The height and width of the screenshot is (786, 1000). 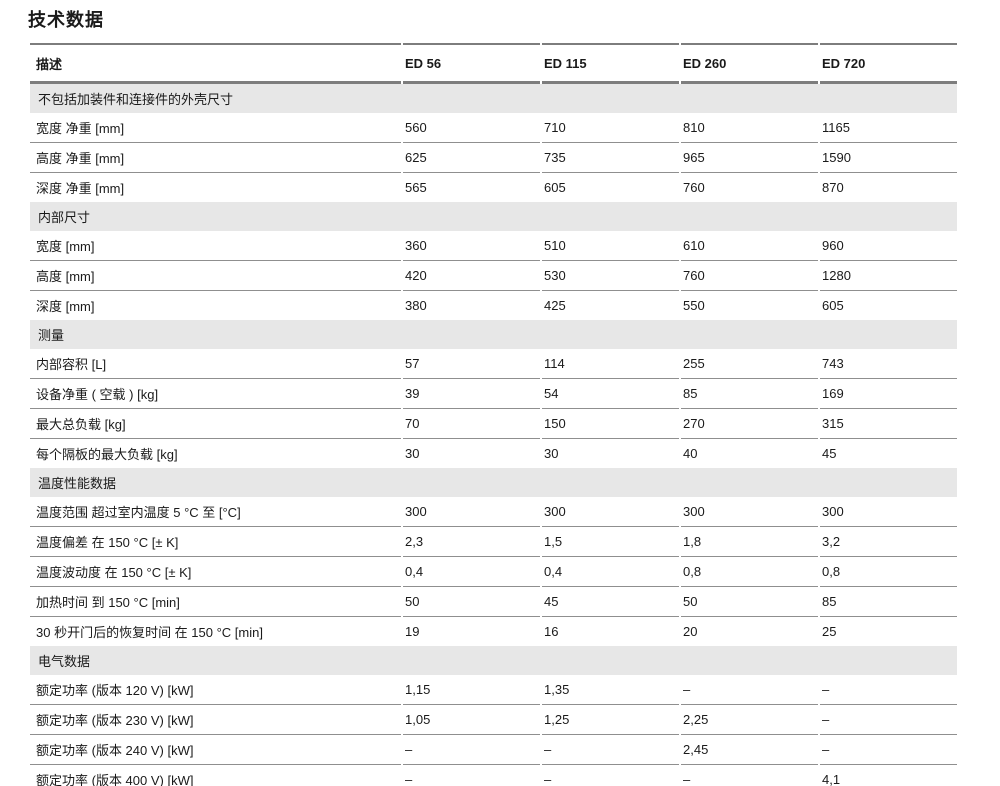 I want to click on section-header-row: 内部尺寸, so click(x=493, y=216).